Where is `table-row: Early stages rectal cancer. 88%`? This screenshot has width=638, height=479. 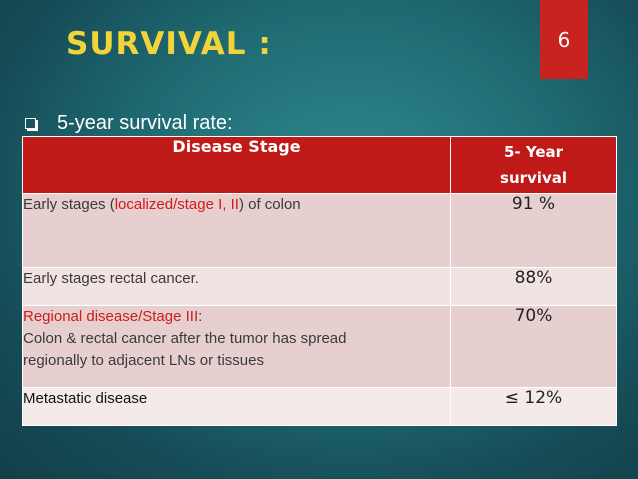 table-row: Early stages rectal cancer. 88% is located at coordinates (319, 286).